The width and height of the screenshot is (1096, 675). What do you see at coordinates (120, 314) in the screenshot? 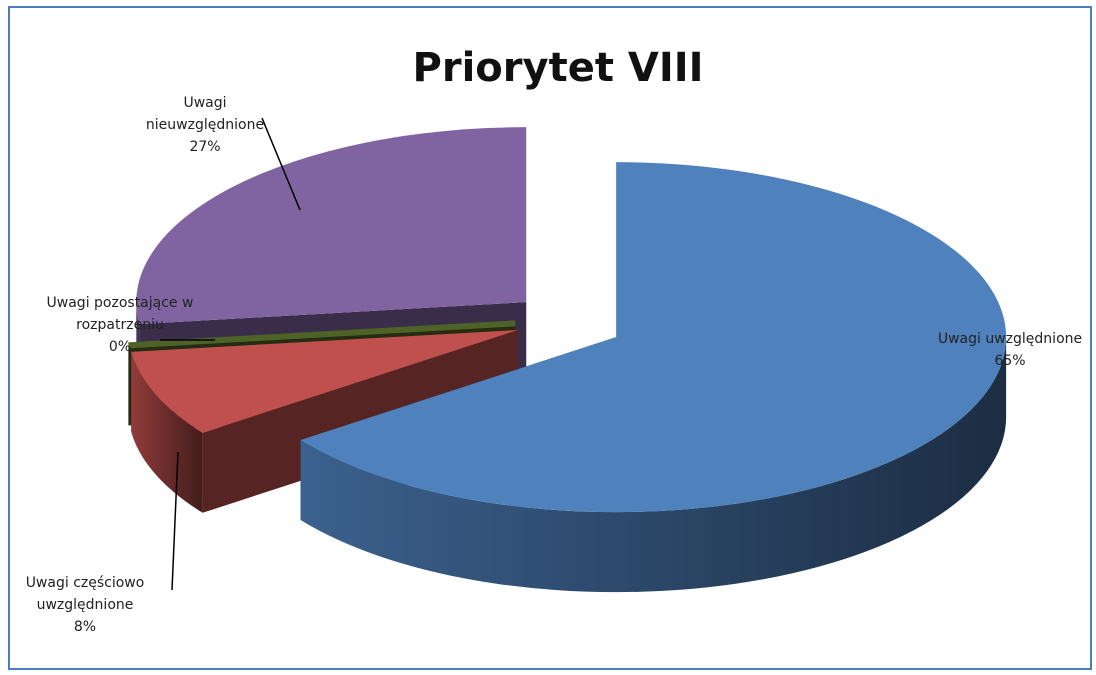
I see `category-label: Uwagi pozostające w rozpatrzeniu` at bounding box center [120, 314].